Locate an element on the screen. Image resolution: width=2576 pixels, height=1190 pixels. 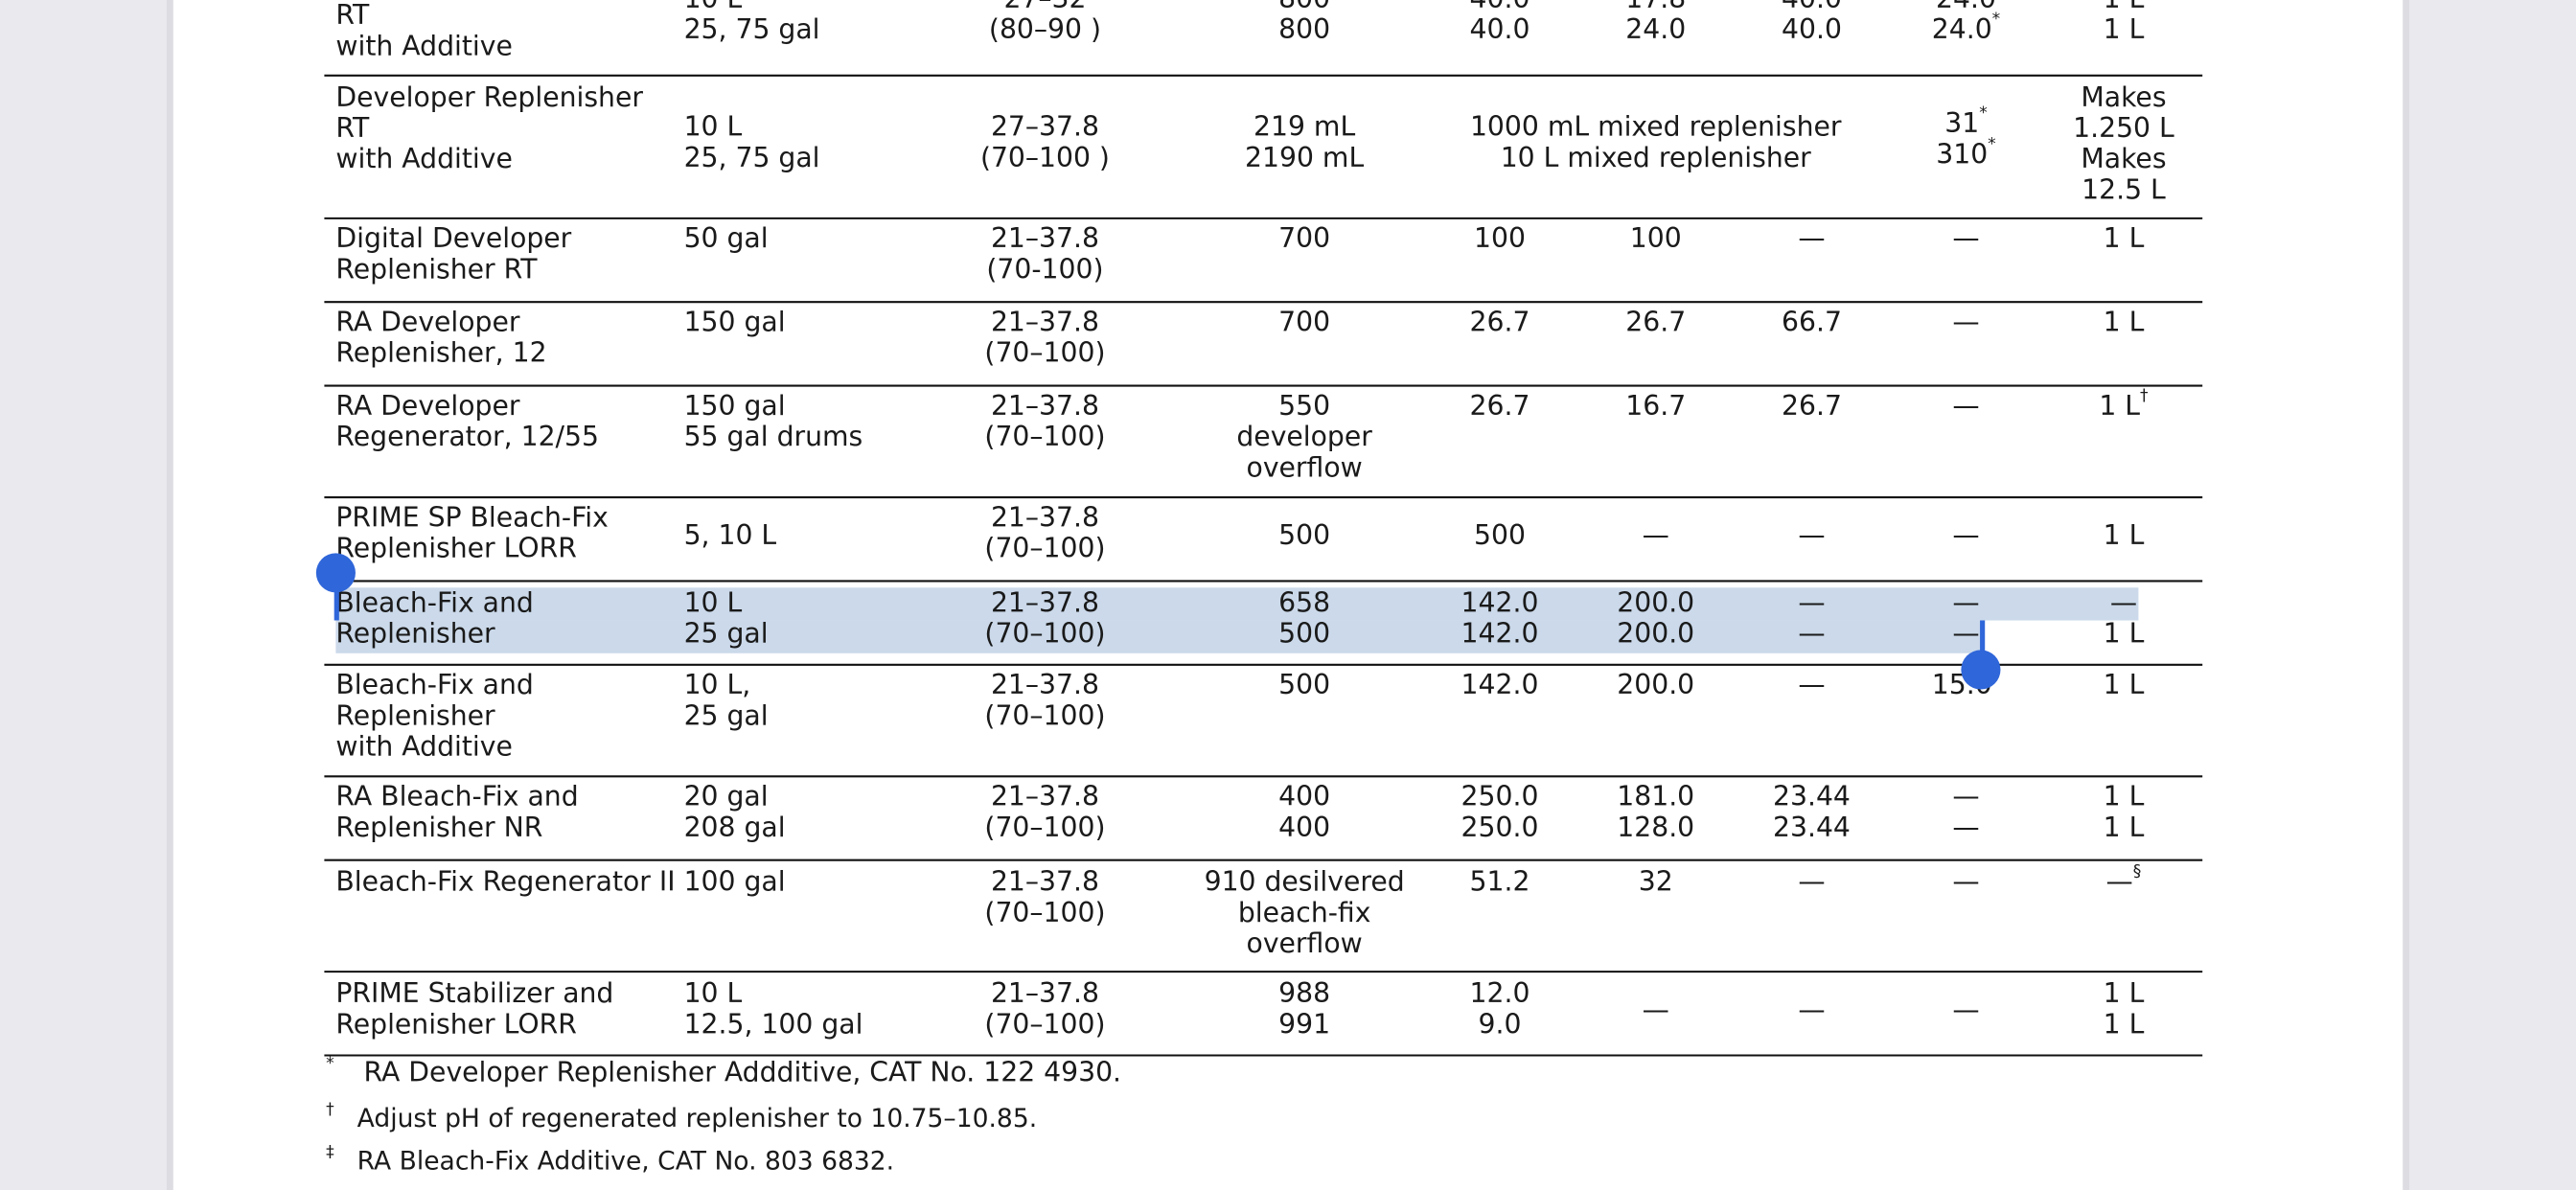
cell-value: 24.0 is located at coordinates (1962, 29).